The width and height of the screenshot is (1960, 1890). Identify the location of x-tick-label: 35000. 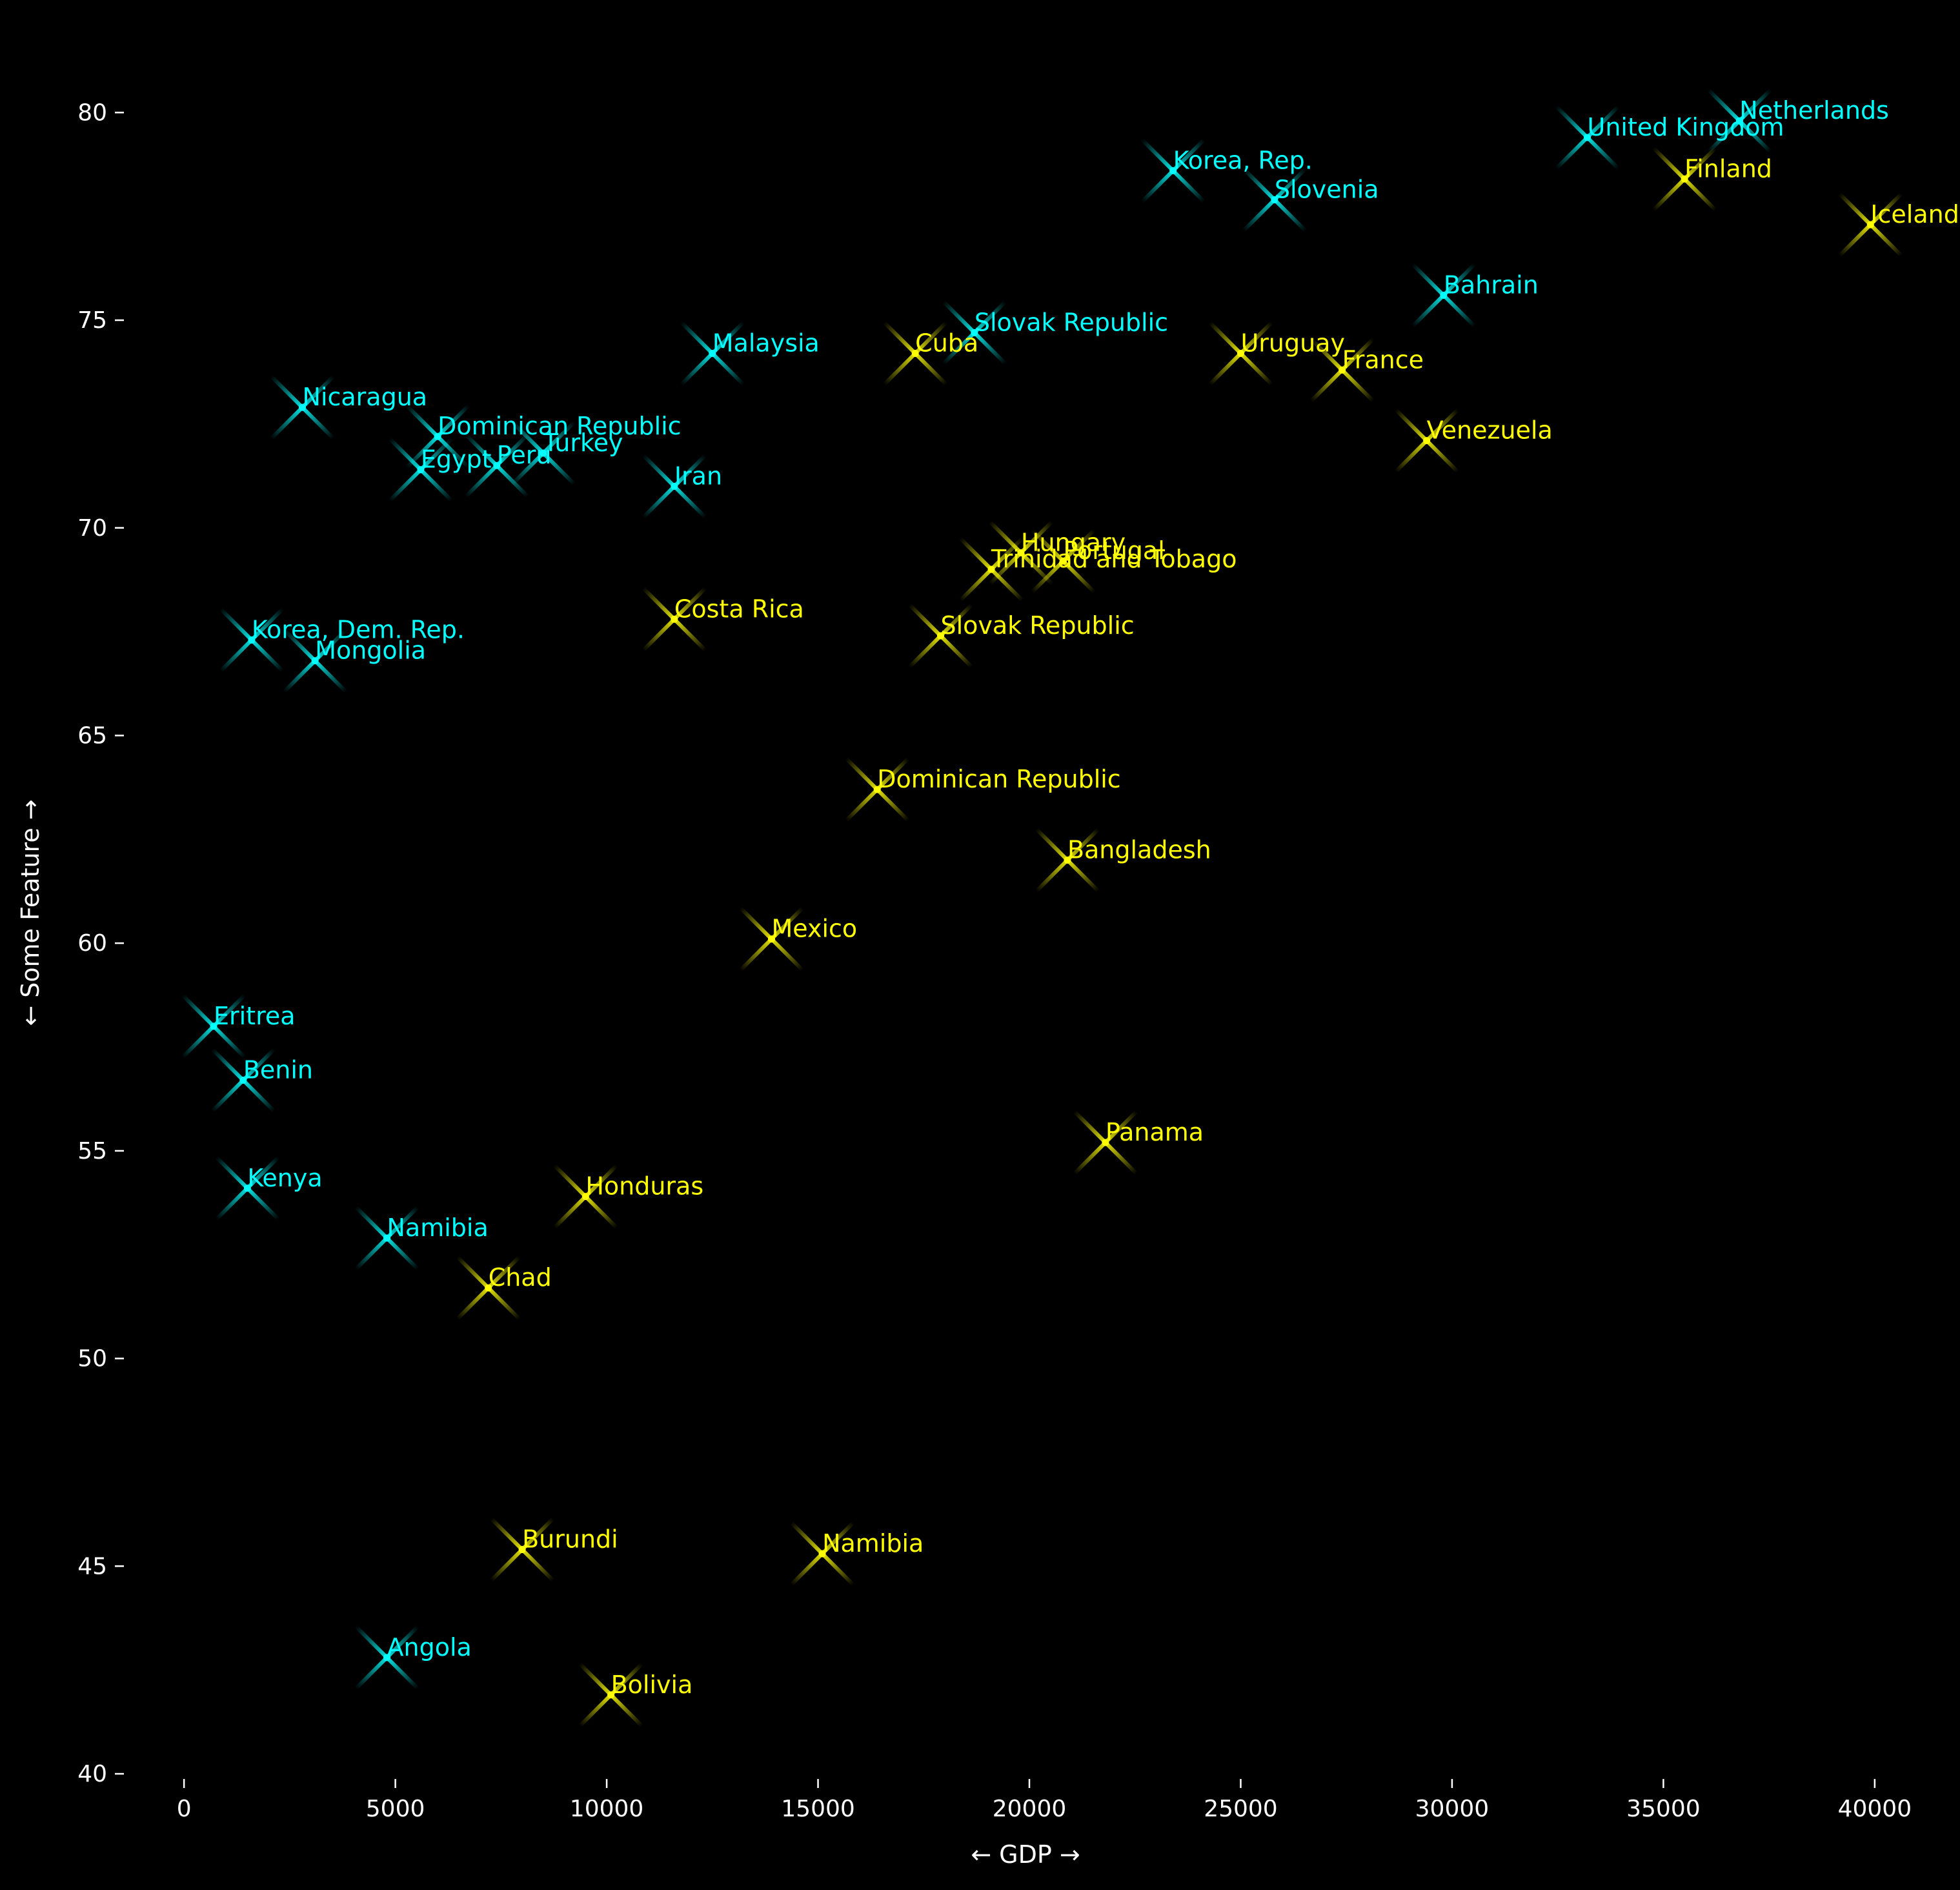
(1663, 1809).